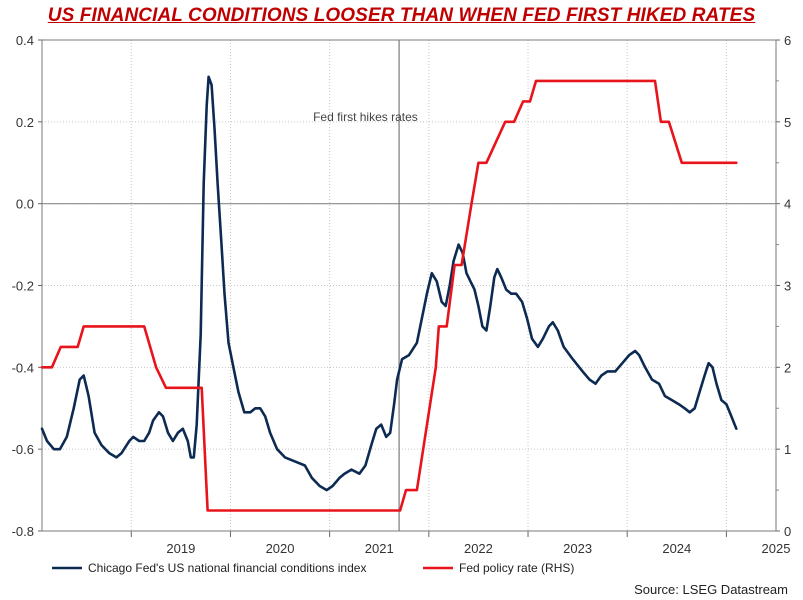 This screenshot has height=600, width=803. What do you see at coordinates (787, 367) in the screenshot?
I see `y-right-tick-label: 2` at bounding box center [787, 367].